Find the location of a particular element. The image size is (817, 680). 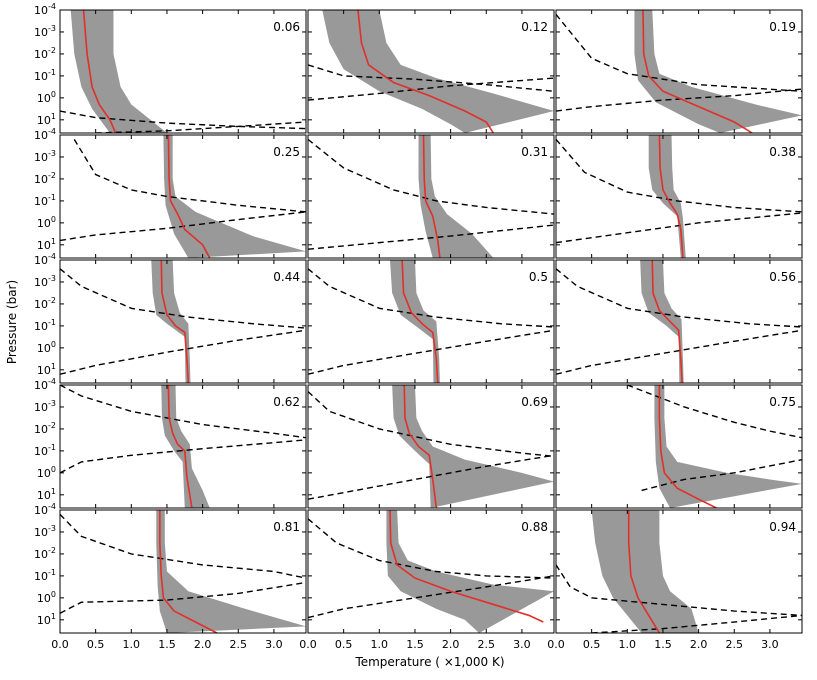

panel-0: 0.06 is located at coordinates (183, 71).